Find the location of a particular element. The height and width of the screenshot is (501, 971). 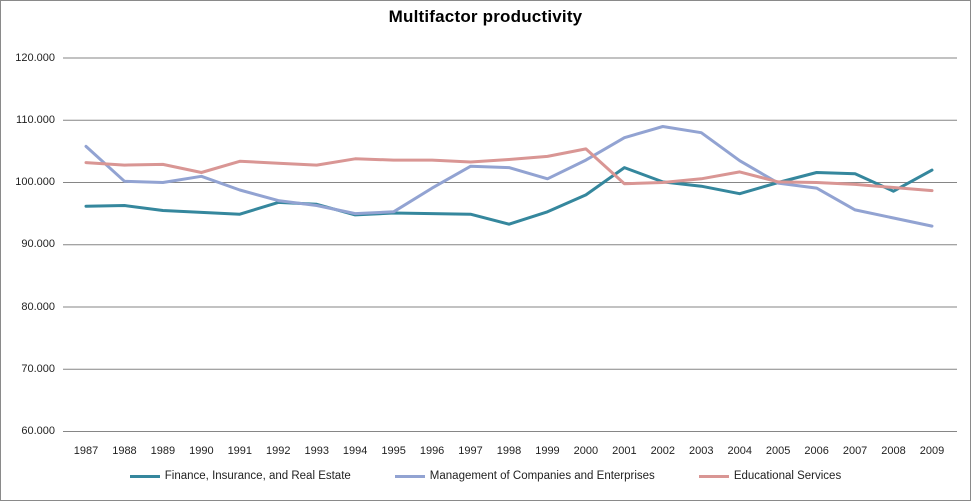

x-axis-tick-label: 1998 is located at coordinates (509, 451).